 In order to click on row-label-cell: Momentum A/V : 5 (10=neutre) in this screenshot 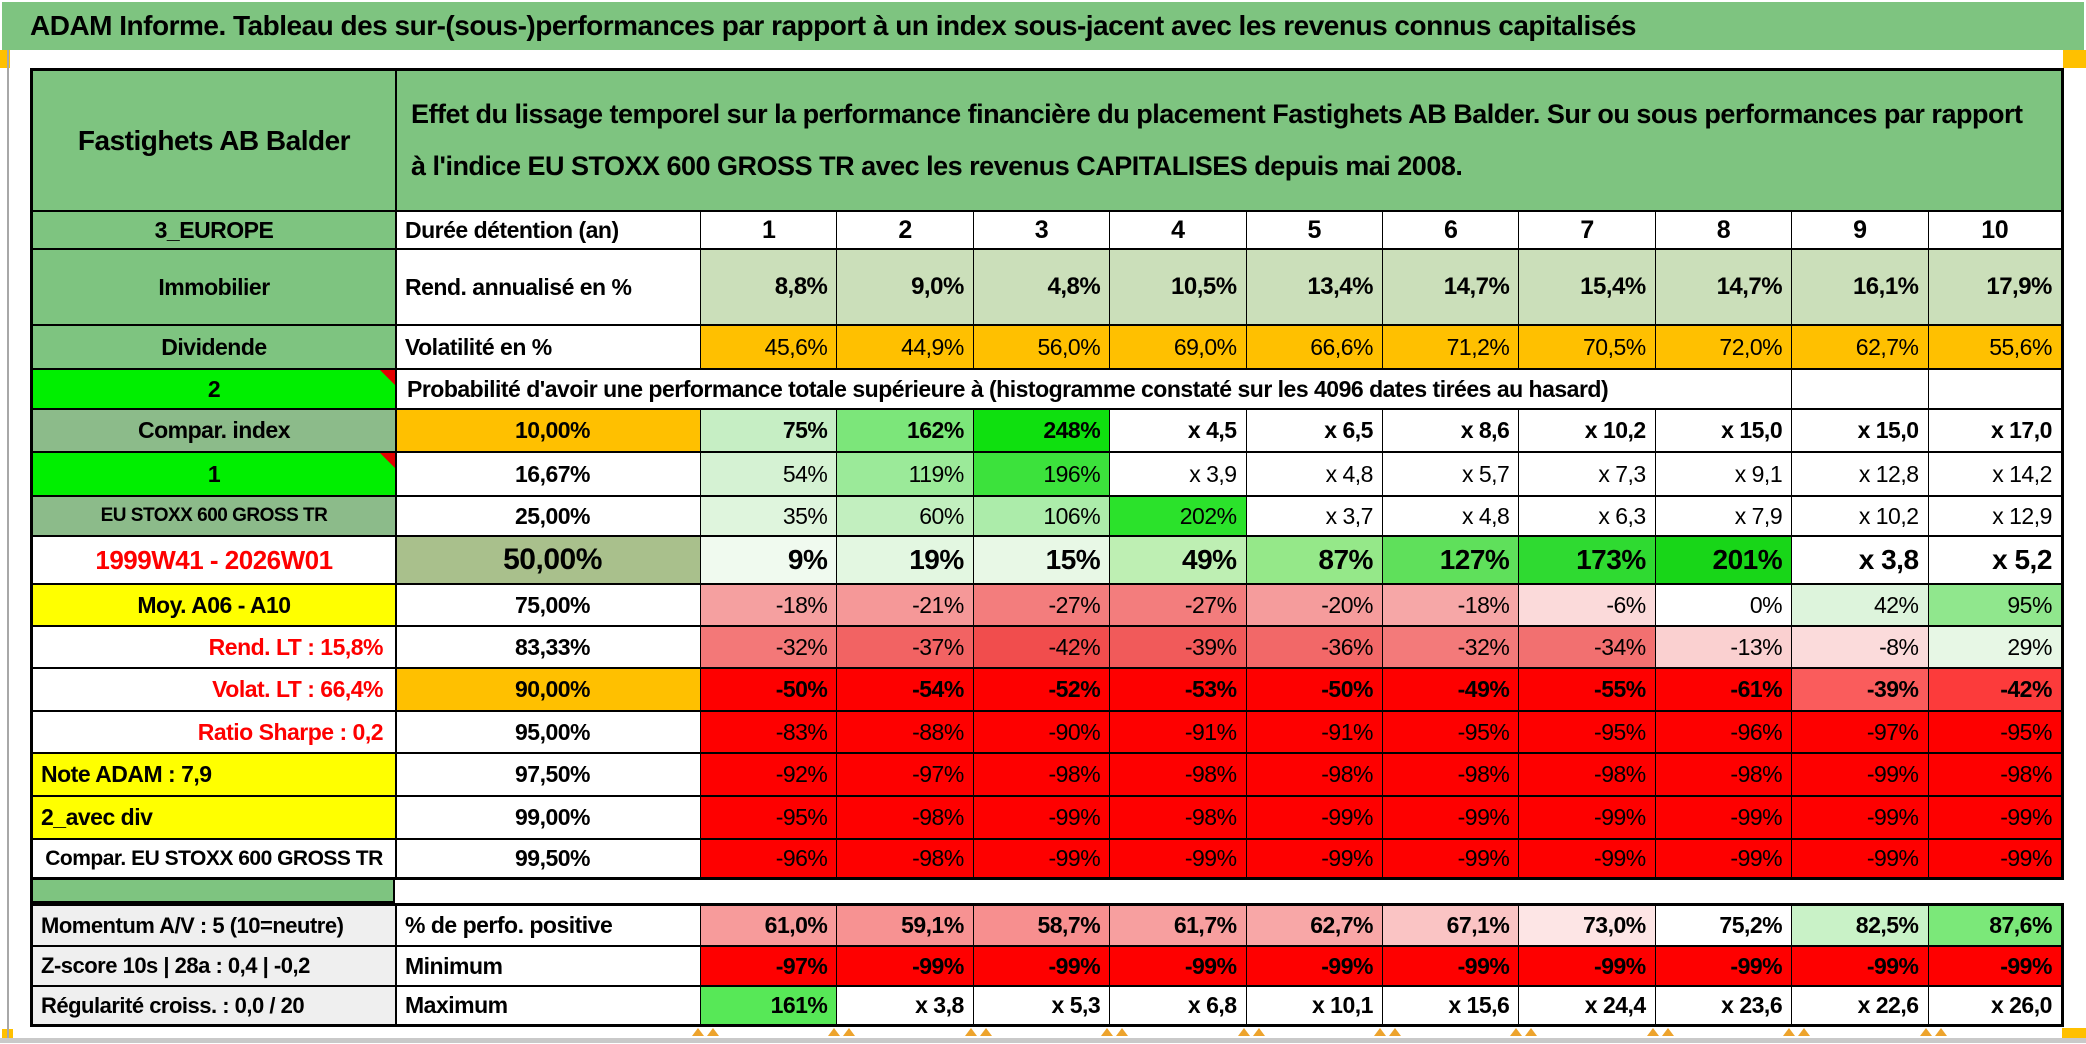, I will do `click(212, 924)`.